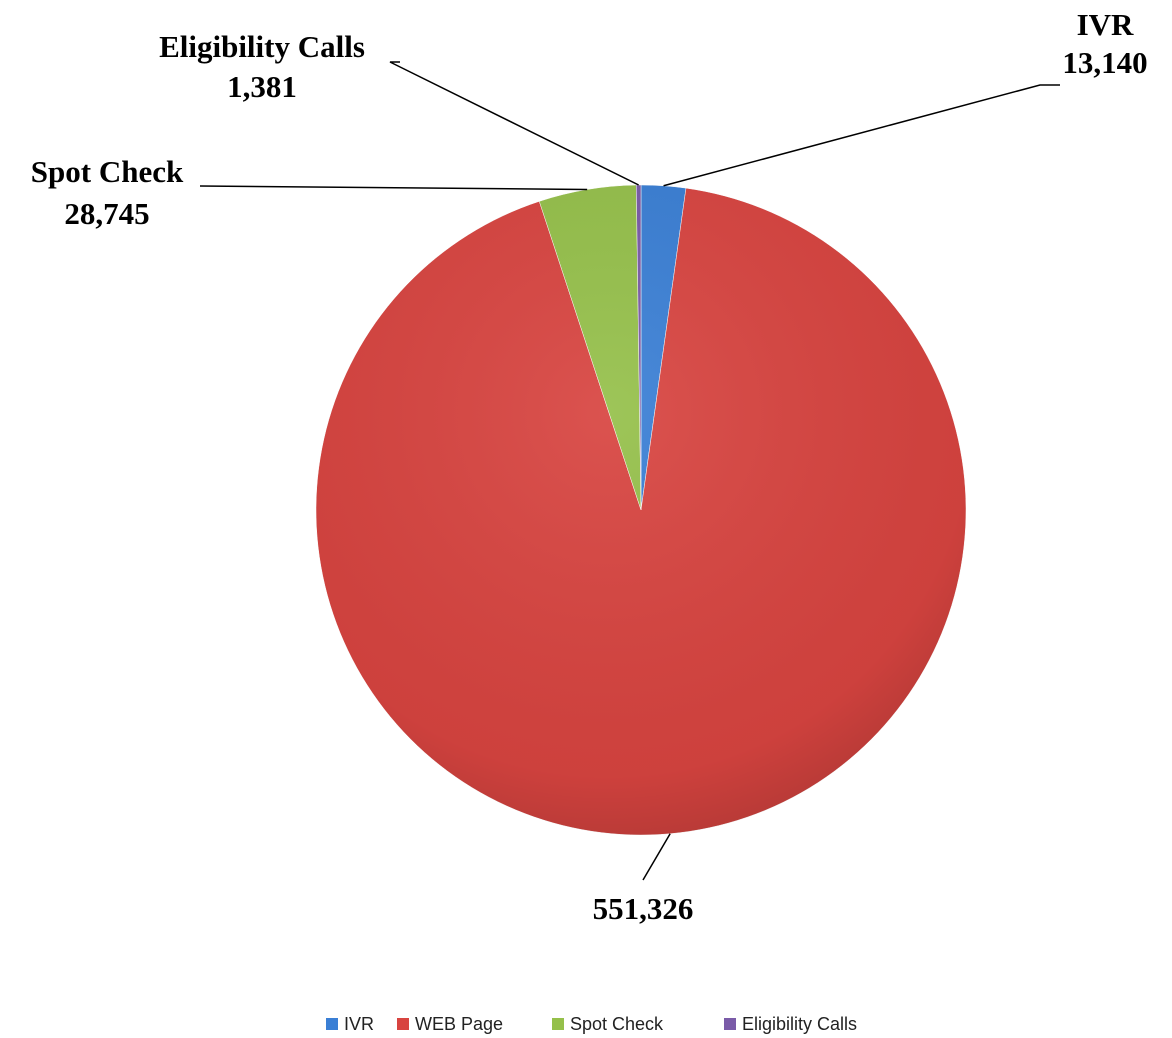 Image resolution: width=1172 pixels, height=1038 pixels. I want to click on value-label: 551,326, so click(643, 908).